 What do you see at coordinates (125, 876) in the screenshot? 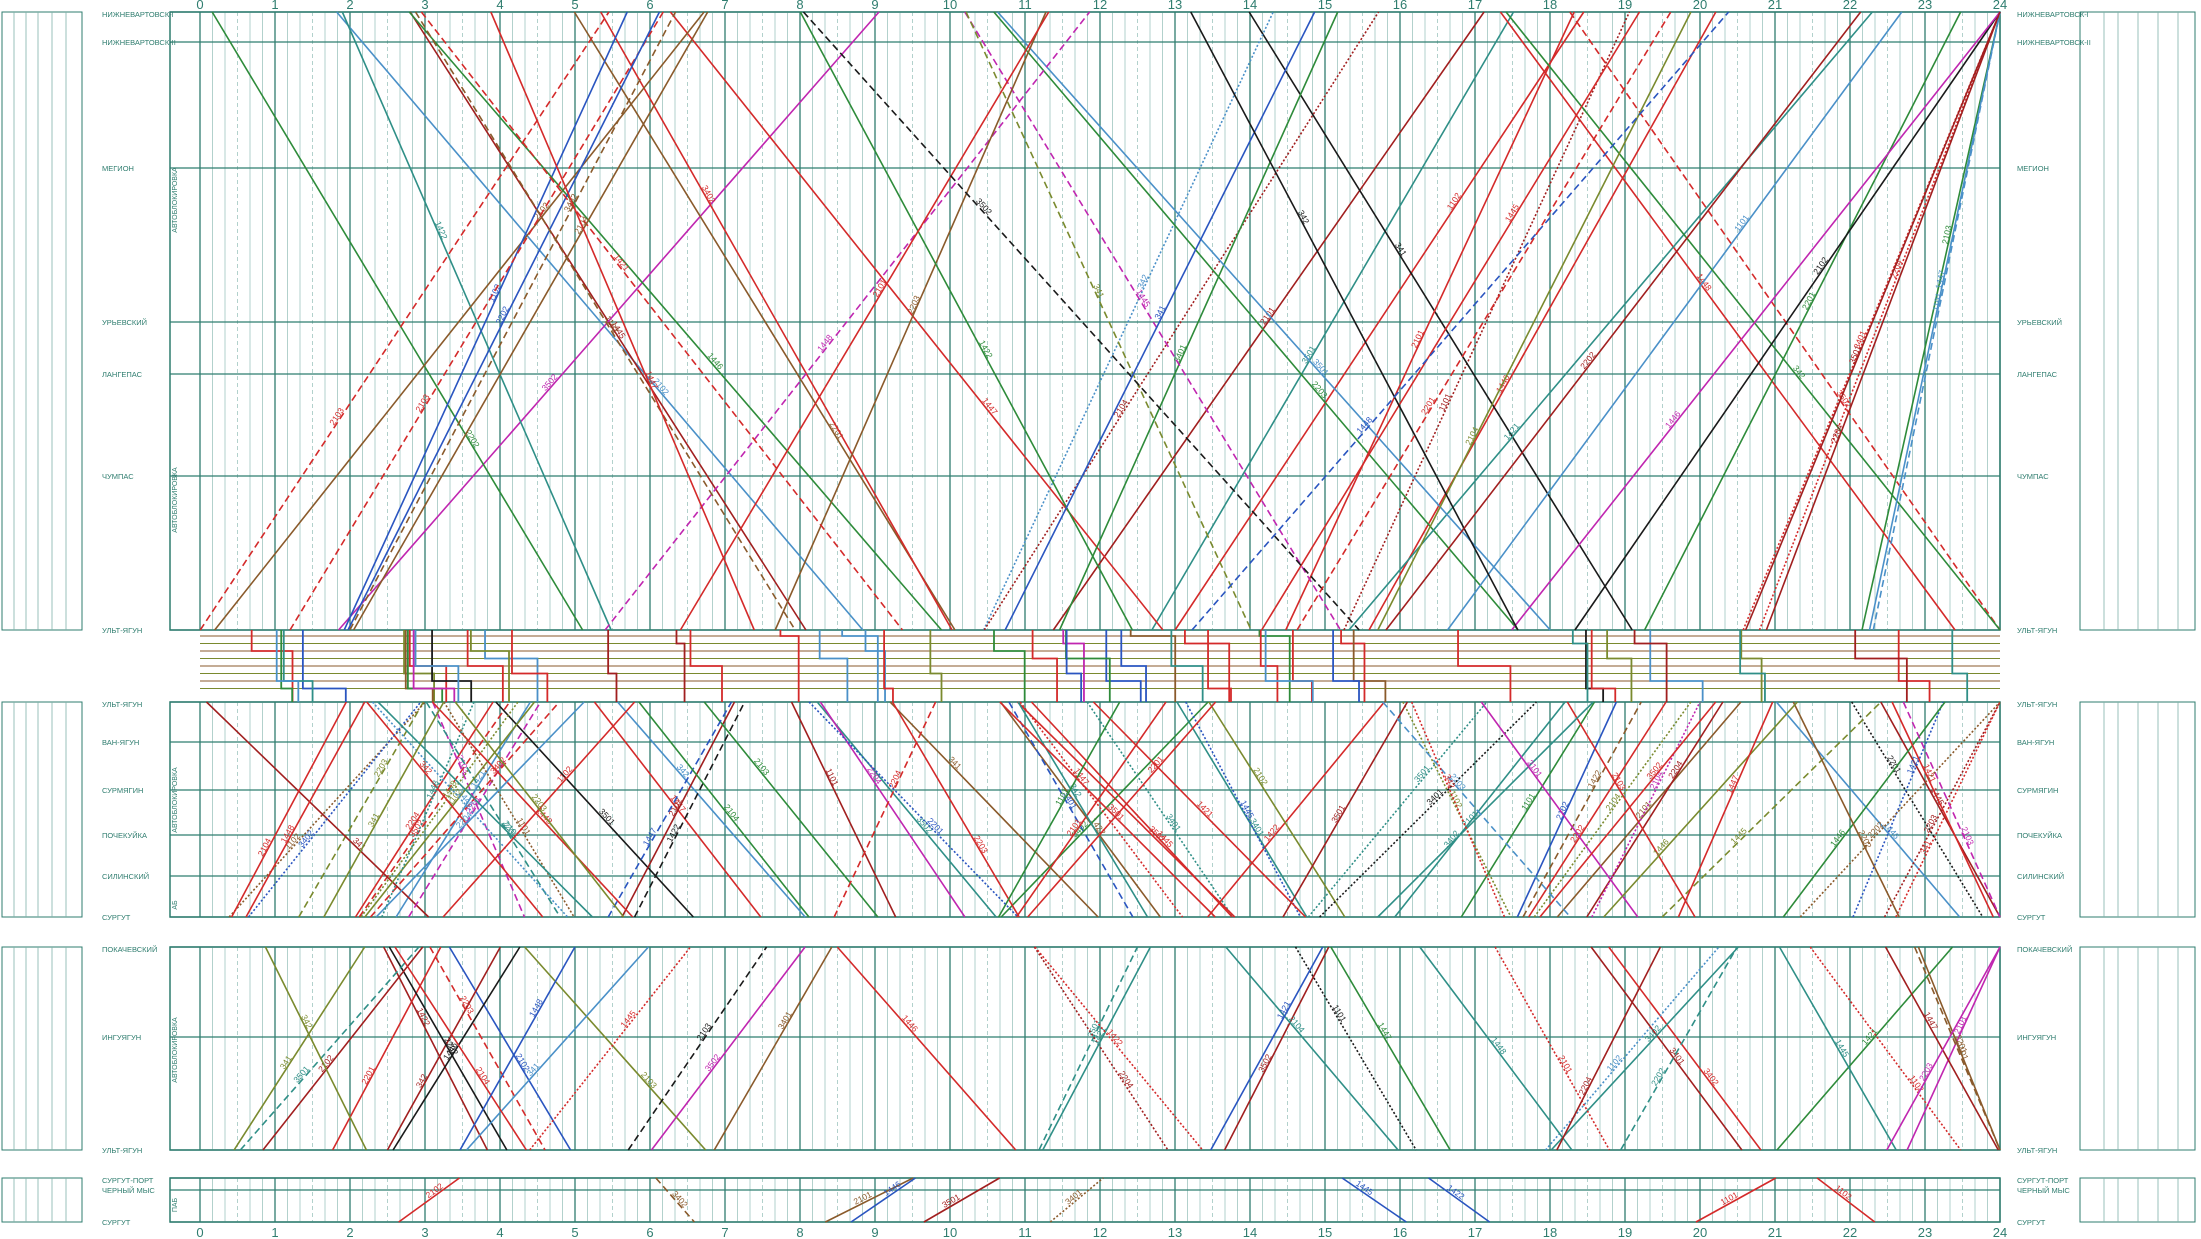
I see `station-name-left: СИЛИНСКИЙ` at bounding box center [125, 876].